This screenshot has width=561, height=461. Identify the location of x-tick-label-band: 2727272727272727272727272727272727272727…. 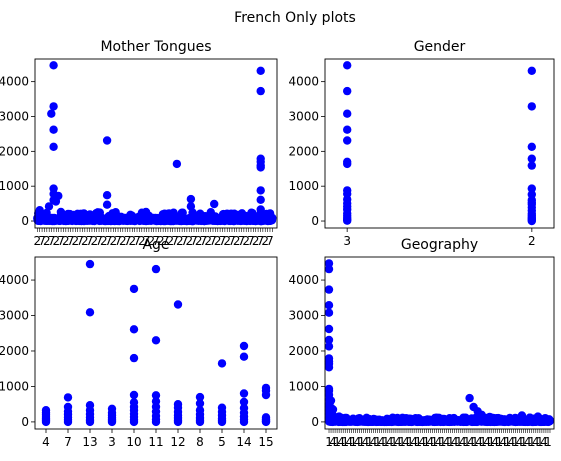
(154, 241).